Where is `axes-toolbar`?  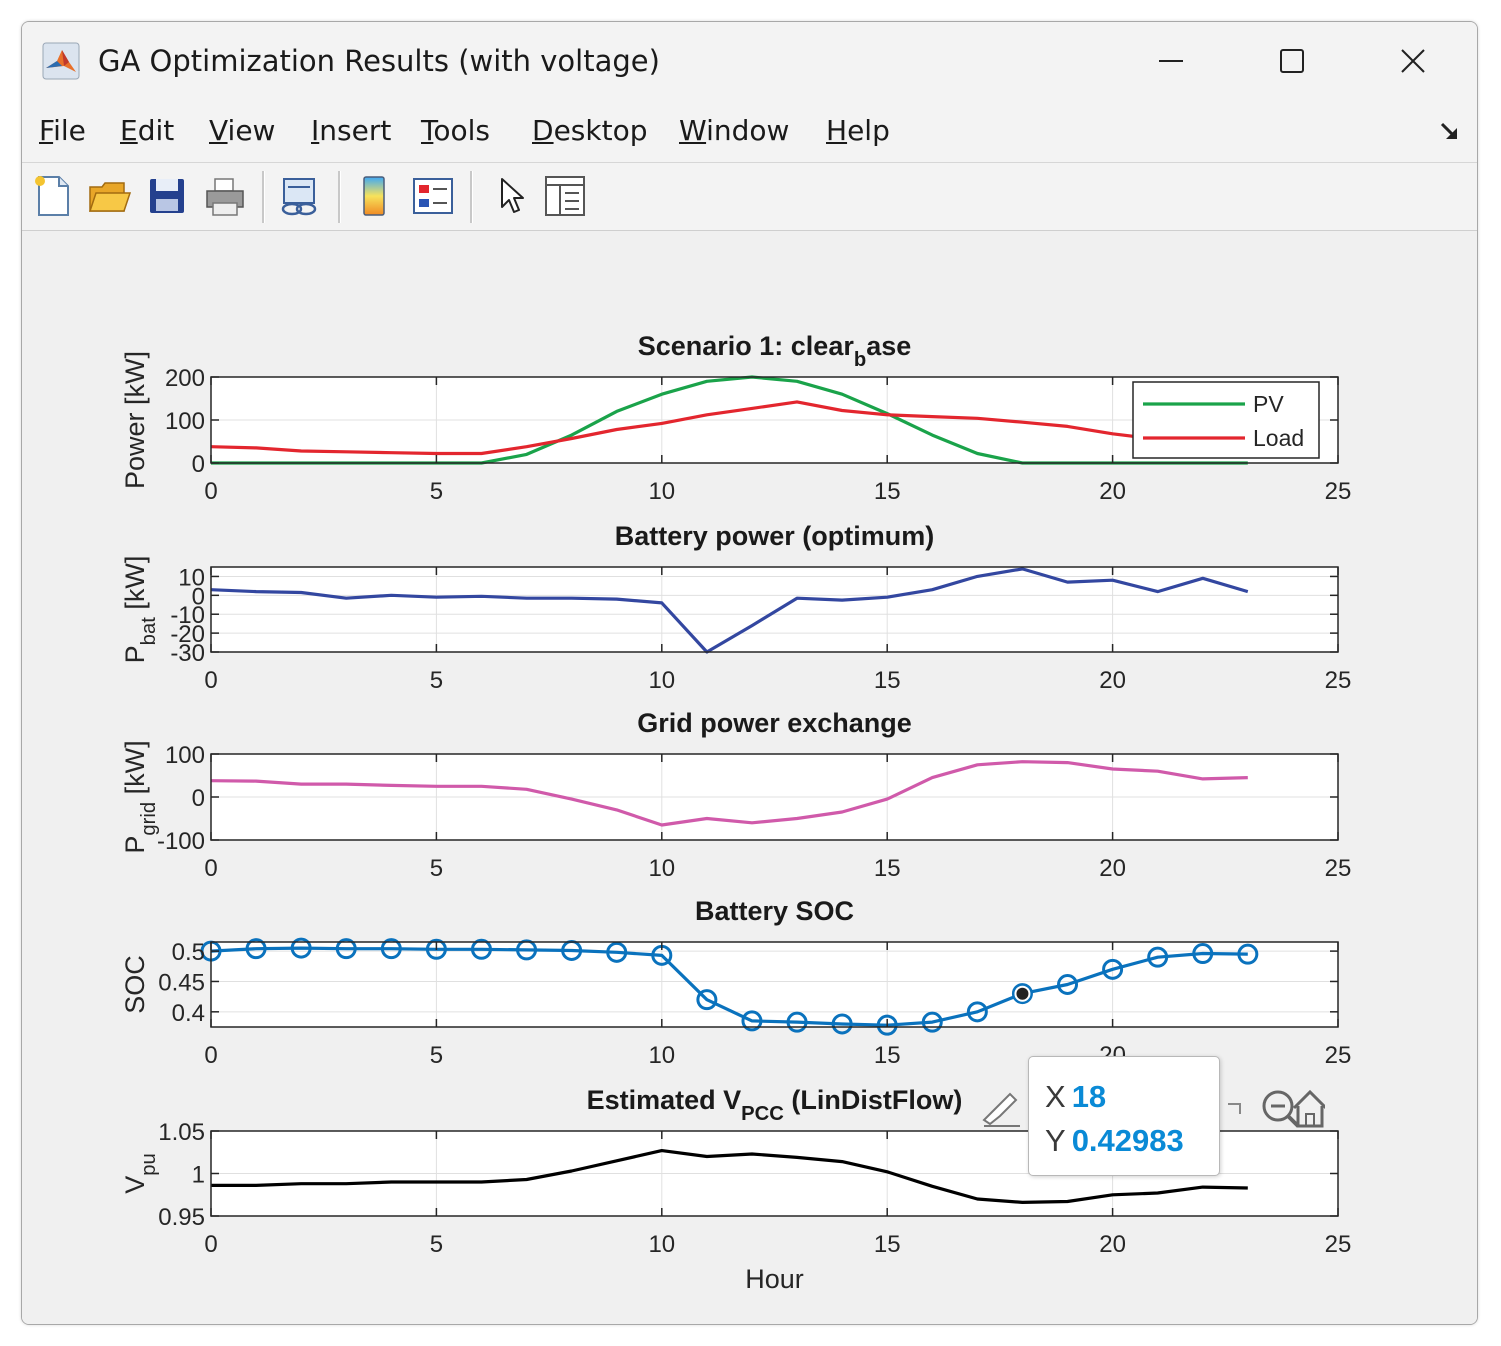 axes-toolbar is located at coordinates (1153, 1108).